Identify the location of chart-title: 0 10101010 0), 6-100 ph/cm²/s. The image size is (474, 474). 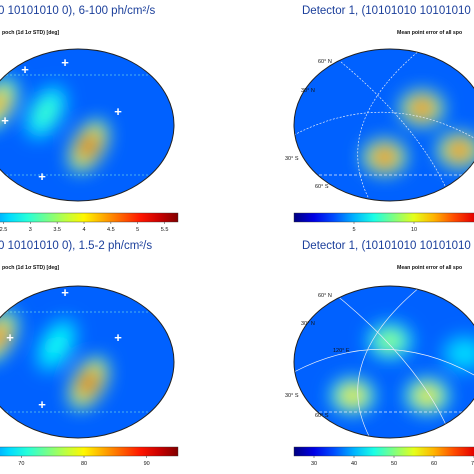
(78, 11).